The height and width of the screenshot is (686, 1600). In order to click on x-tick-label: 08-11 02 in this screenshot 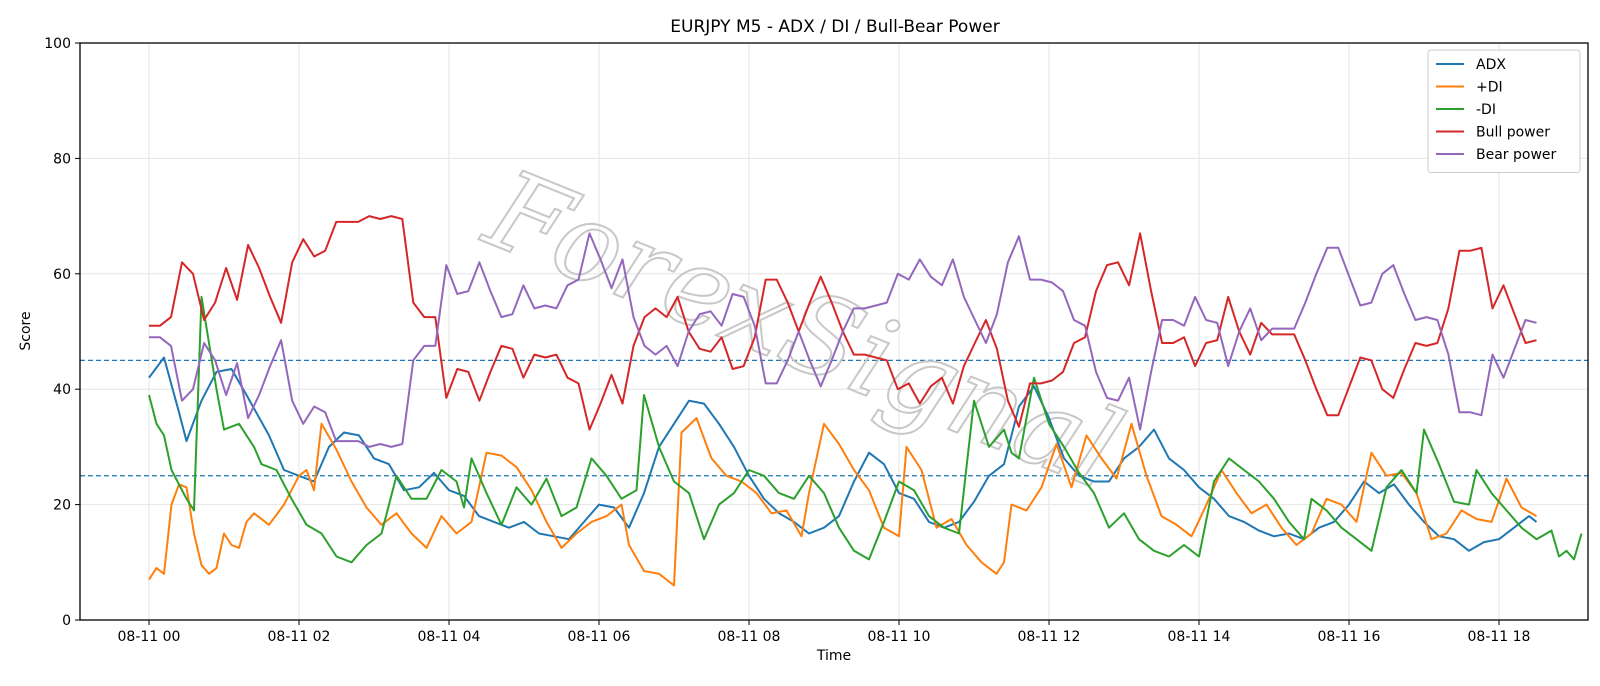, I will do `click(299, 637)`.